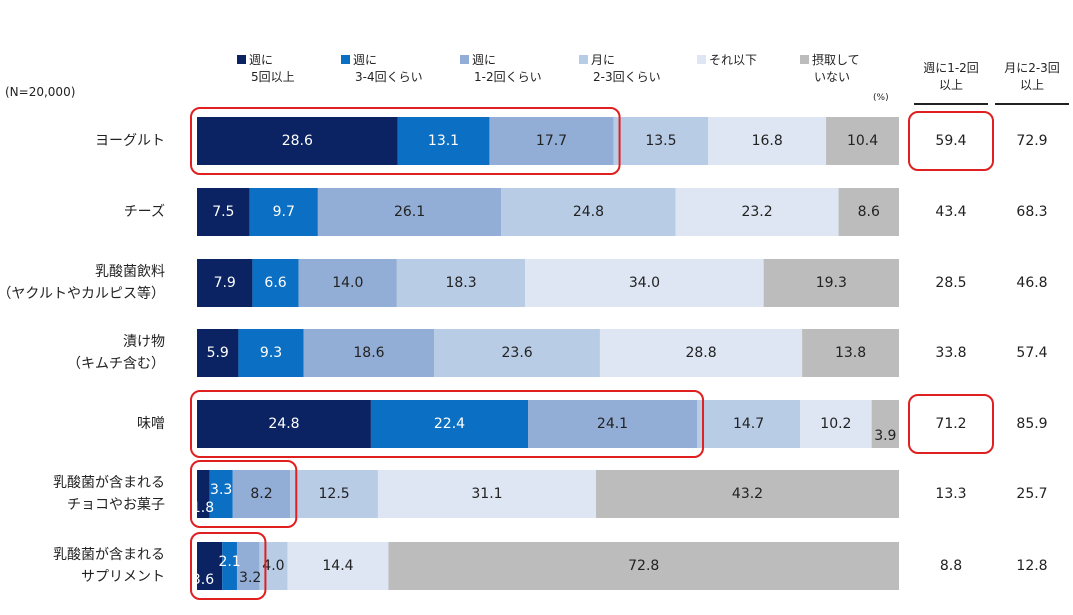 The width and height of the screenshot is (1073, 615). What do you see at coordinates (1032, 68) in the screenshot?
I see `summary-header-line1: 月に2-3回` at bounding box center [1032, 68].